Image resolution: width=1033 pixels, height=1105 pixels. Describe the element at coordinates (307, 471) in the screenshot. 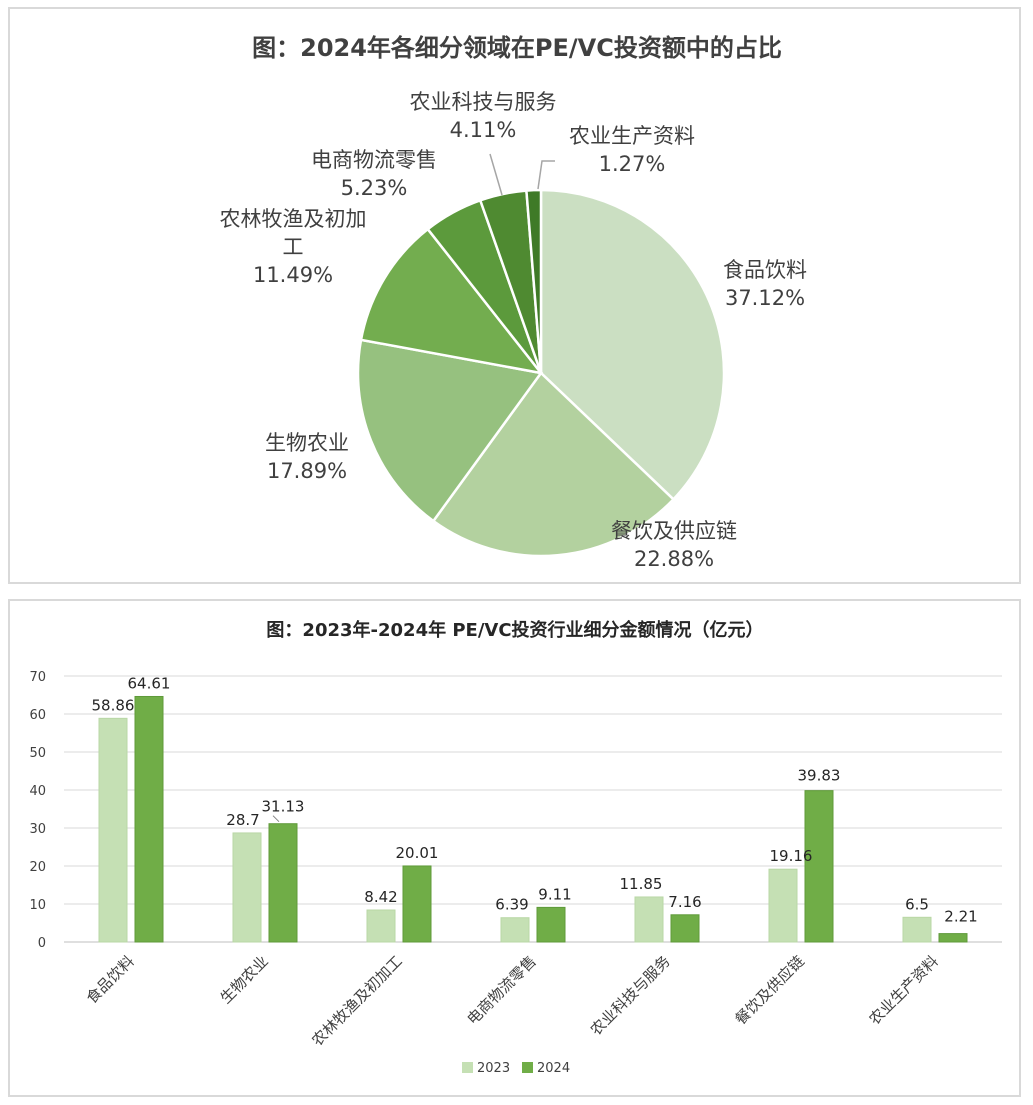

I see `pie-slice-percent: 17.89%` at that location.